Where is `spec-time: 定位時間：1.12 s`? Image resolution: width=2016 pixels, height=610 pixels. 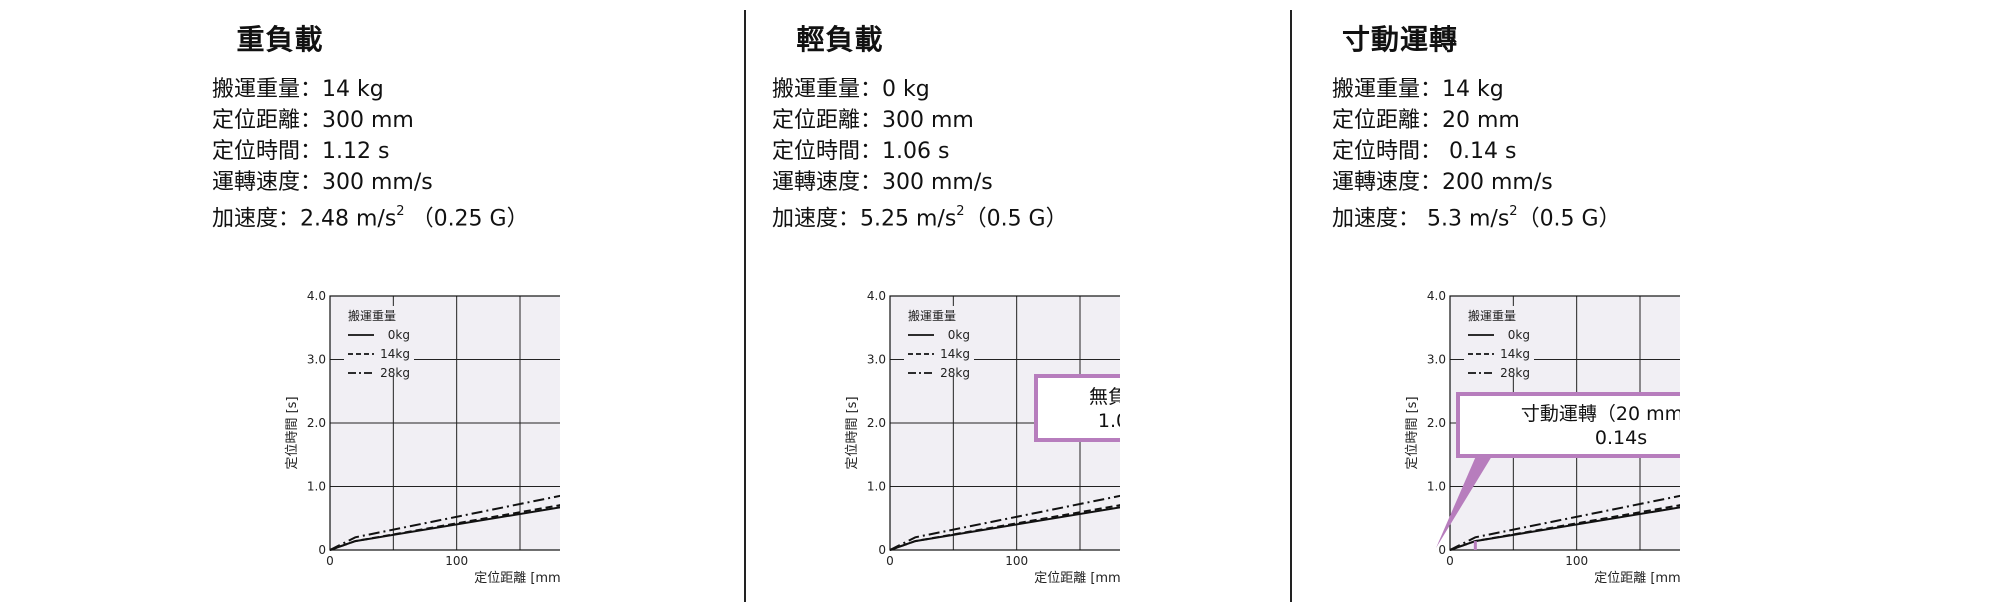 spec-time: 定位時間：1.12 s is located at coordinates (301, 151).